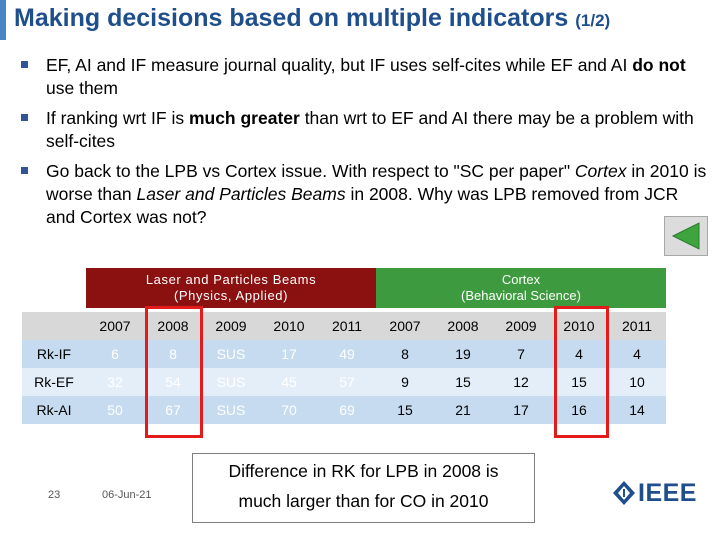 The height and width of the screenshot is (540, 720). Describe the element at coordinates (637, 410) in the screenshot. I see `cortex-rank-cell: 14` at that location.